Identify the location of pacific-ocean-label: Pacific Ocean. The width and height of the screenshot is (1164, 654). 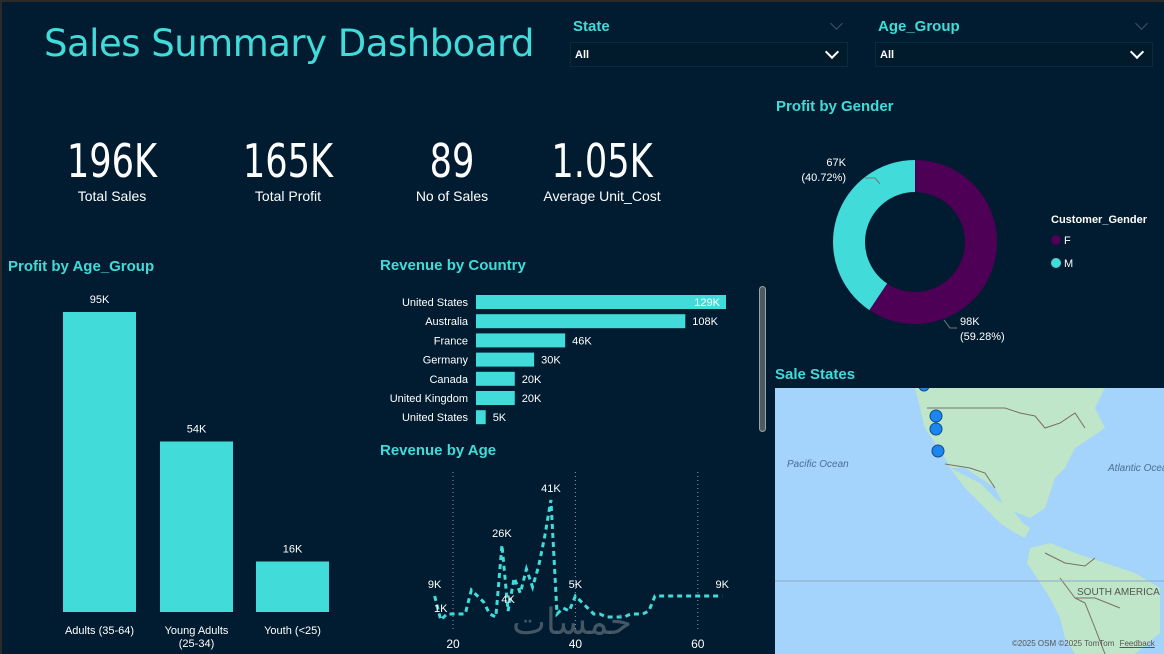
(818, 464).